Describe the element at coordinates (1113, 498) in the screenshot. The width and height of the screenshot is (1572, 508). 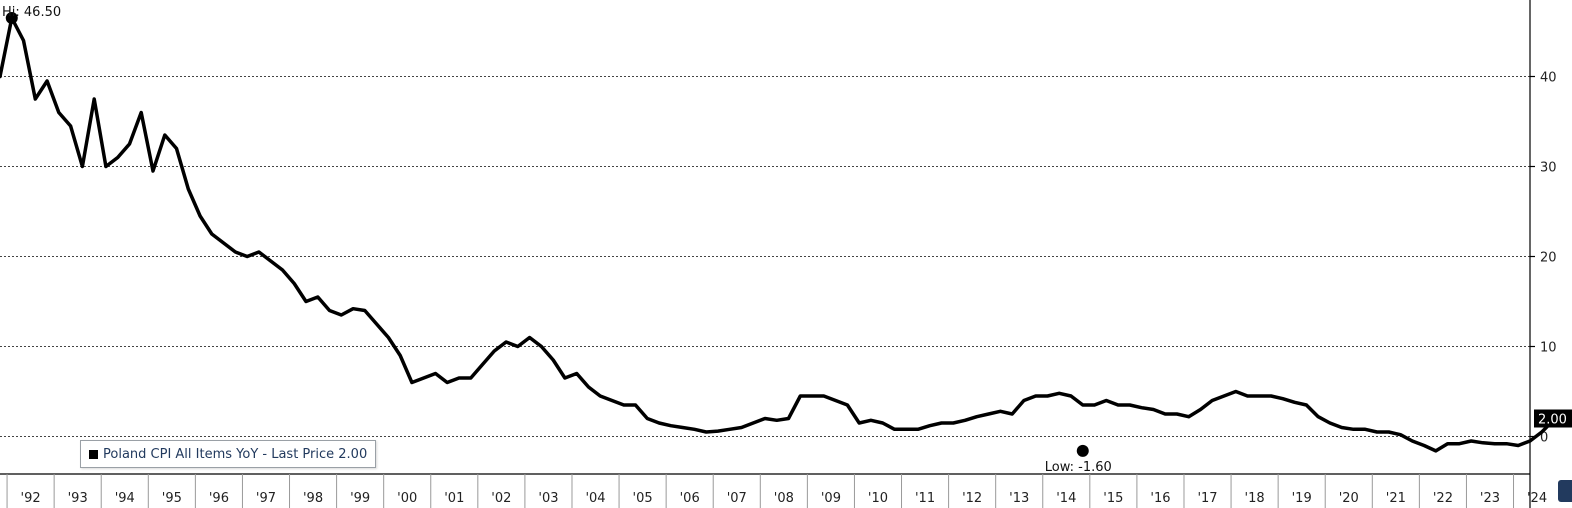
I see `x-tick-label: '15` at that location.